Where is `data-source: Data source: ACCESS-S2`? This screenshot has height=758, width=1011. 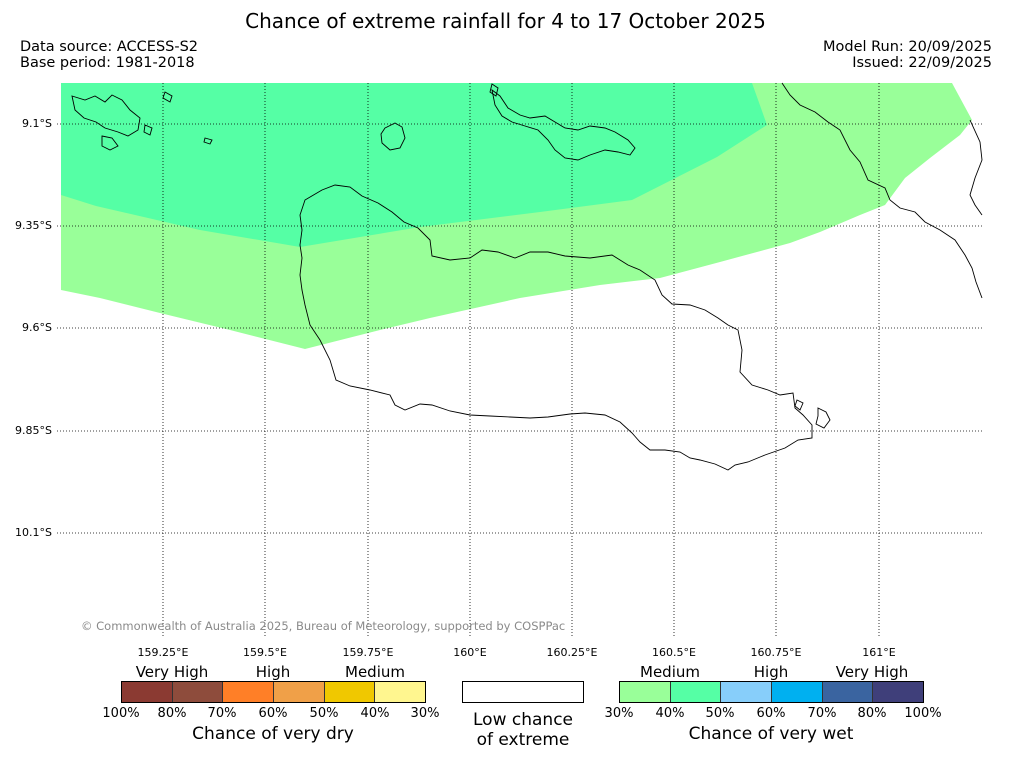 data-source: Data source: ACCESS-S2 is located at coordinates (109, 47).